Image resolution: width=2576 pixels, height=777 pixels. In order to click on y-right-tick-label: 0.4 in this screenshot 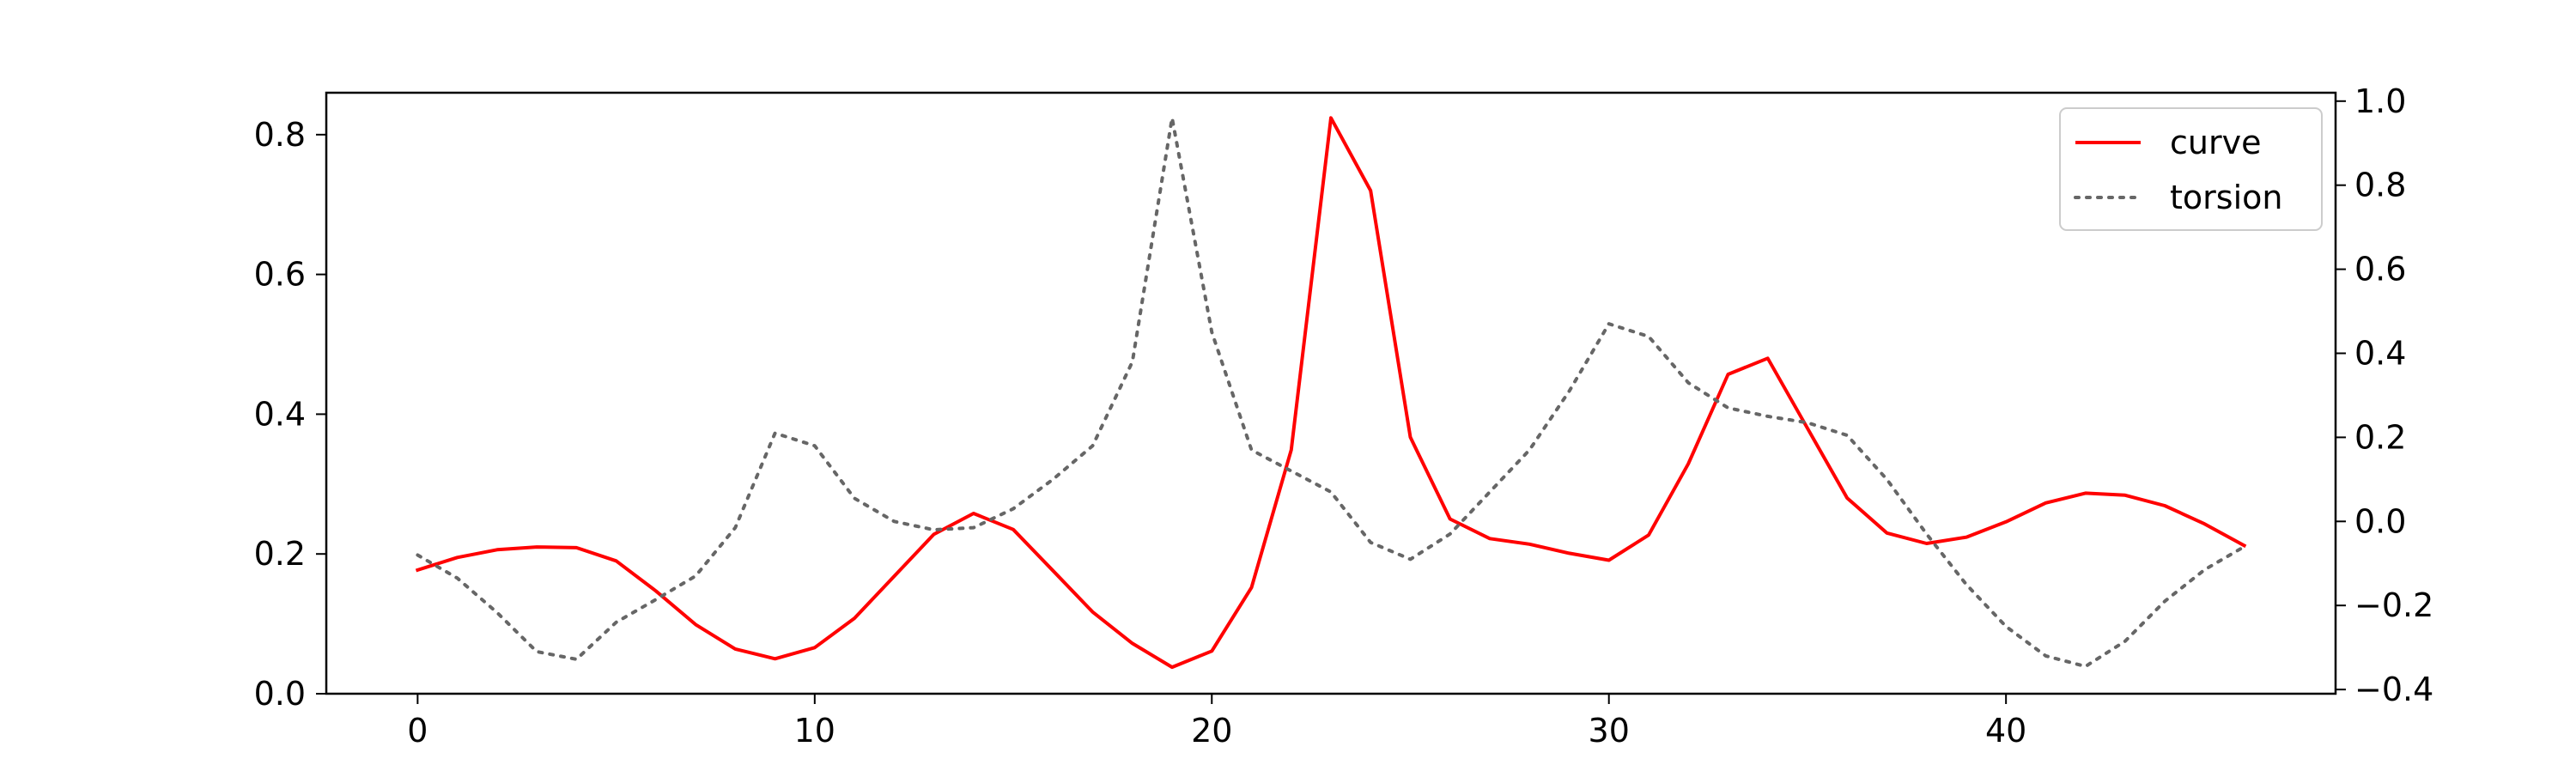, I will do `click(2380, 353)`.